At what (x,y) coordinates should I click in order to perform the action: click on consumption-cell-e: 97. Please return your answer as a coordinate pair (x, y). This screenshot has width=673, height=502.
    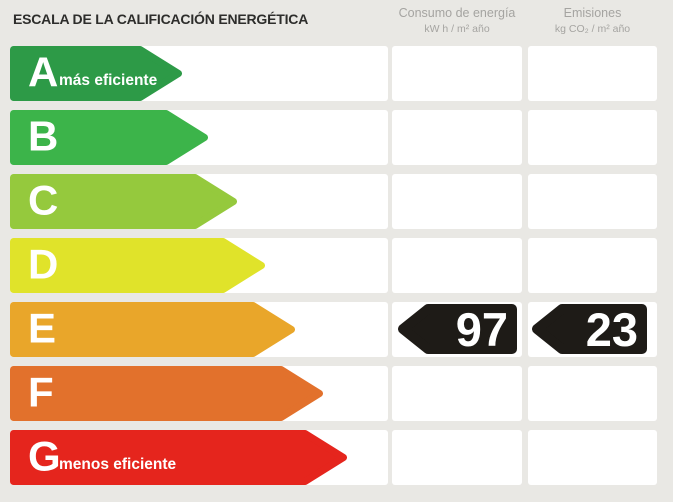
    Looking at the image, I should click on (457, 329).